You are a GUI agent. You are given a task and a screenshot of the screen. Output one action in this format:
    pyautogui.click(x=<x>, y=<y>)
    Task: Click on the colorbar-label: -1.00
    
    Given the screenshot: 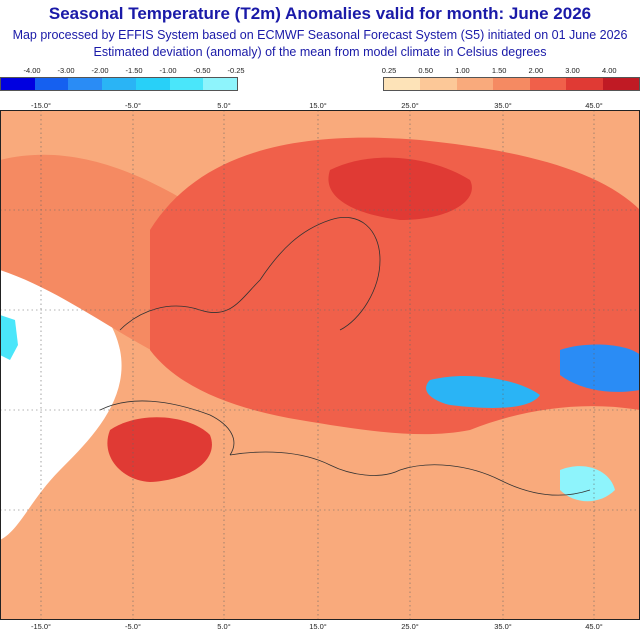 What is the action you would take?
    pyautogui.click(x=168, y=70)
    